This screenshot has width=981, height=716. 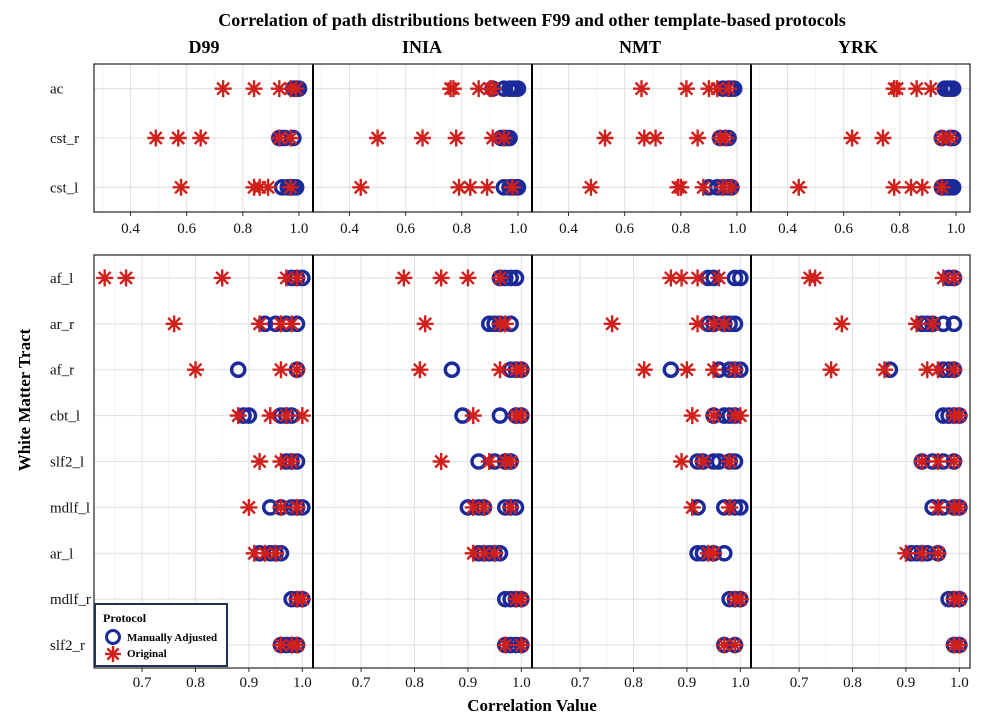 I want to click on facet-nmt-panel-2: 0.7 0.8 0.9 1.0, so click(x=641, y=473).